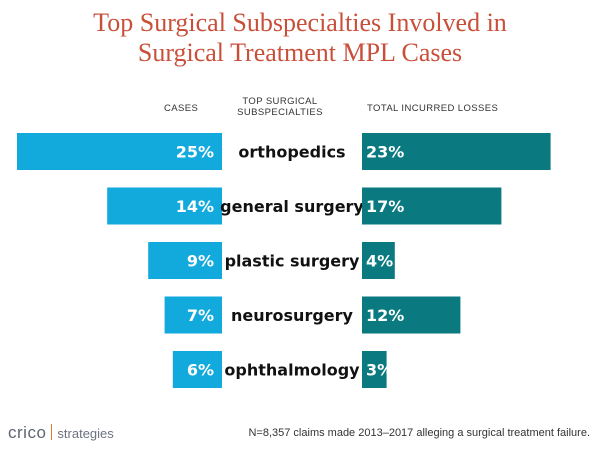 The width and height of the screenshot is (600, 450). I want to click on cases-bar-orthopedics, so click(119, 151).